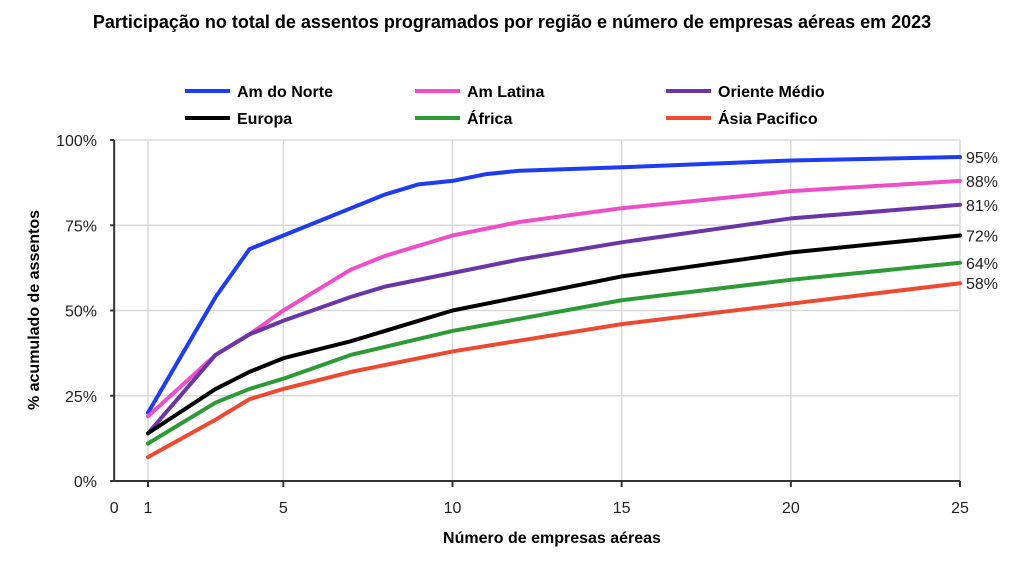  Describe the element at coordinates (148, 508) in the screenshot. I see `x-tick-label: 1` at that location.